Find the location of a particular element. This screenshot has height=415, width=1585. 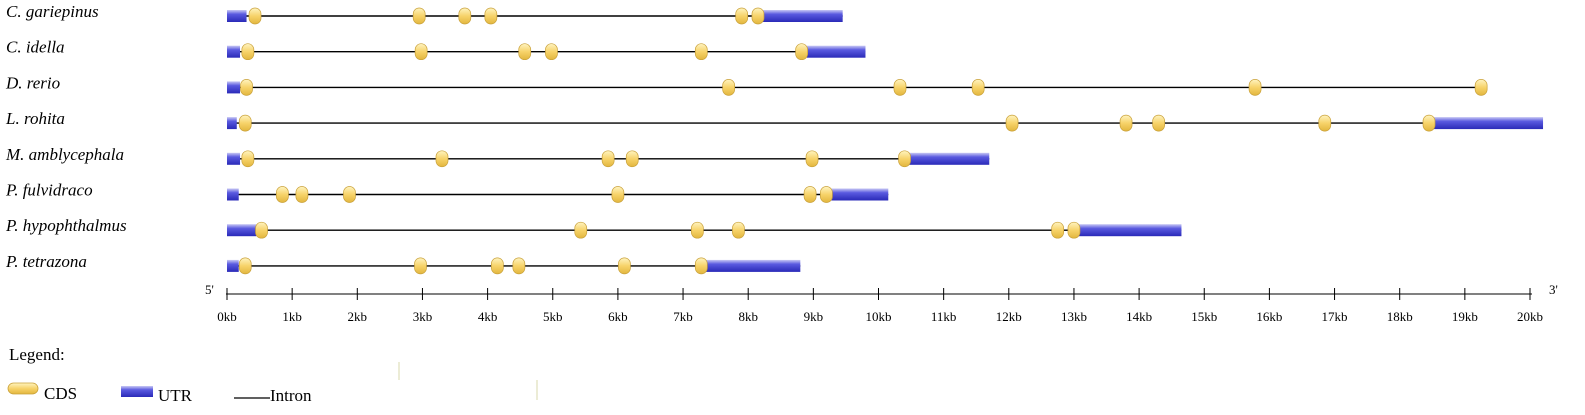

axis-tick-label: 6kb is located at coordinates (618, 316).